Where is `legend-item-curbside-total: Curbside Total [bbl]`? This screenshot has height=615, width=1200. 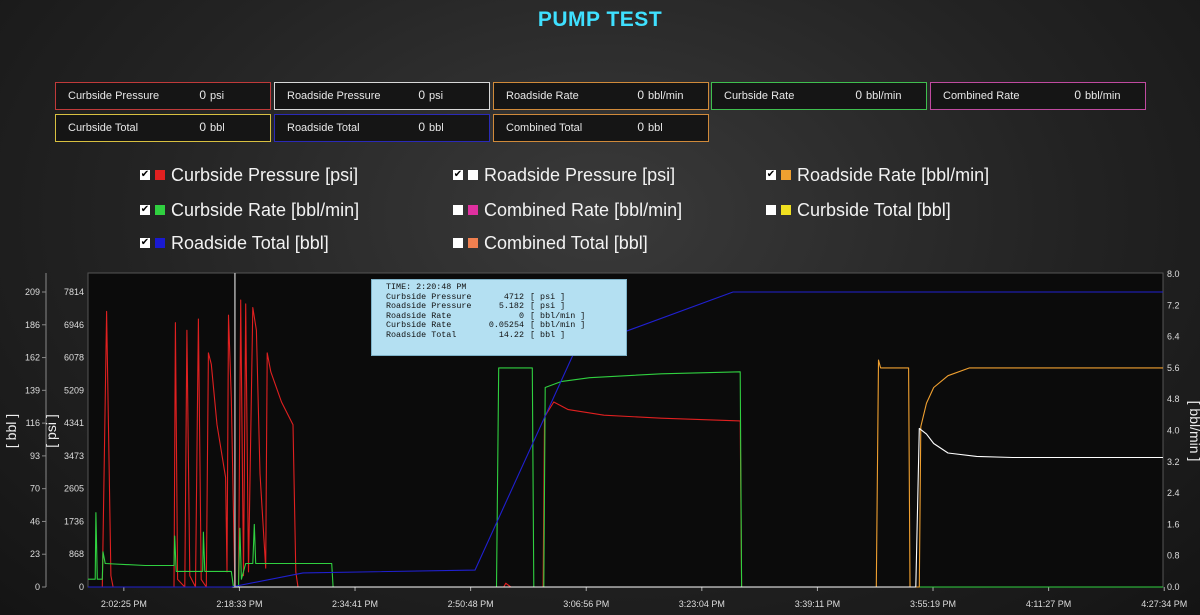
legend-item-curbside-total: Curbside Total [bbl] is located at coordinates (858, 210).